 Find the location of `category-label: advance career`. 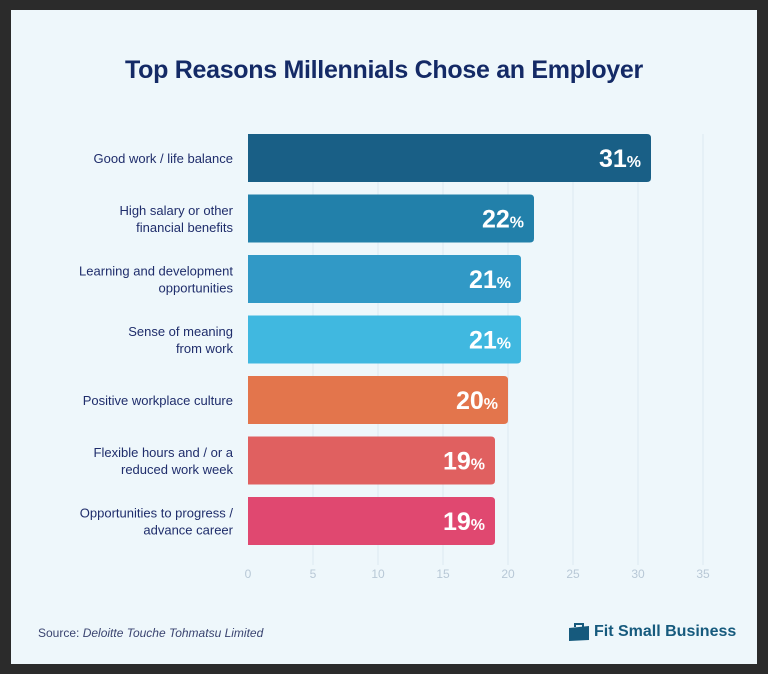

category-label: advance career is located at coordinates (188, 530).